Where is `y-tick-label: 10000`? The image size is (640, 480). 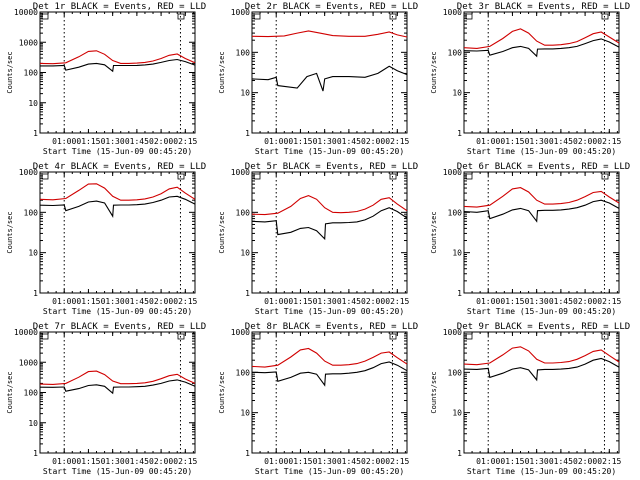
y-tick-label: 10000 is located at coordinates (26, 12).